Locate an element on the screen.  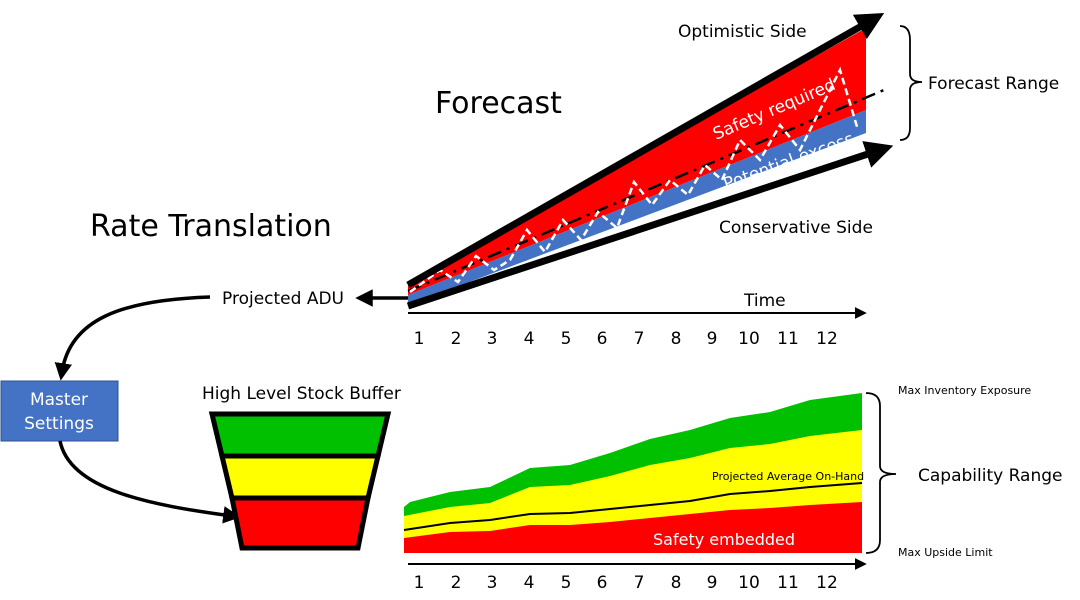
buffer-x-tick-8: 8 is located at coordinates (676, 583).